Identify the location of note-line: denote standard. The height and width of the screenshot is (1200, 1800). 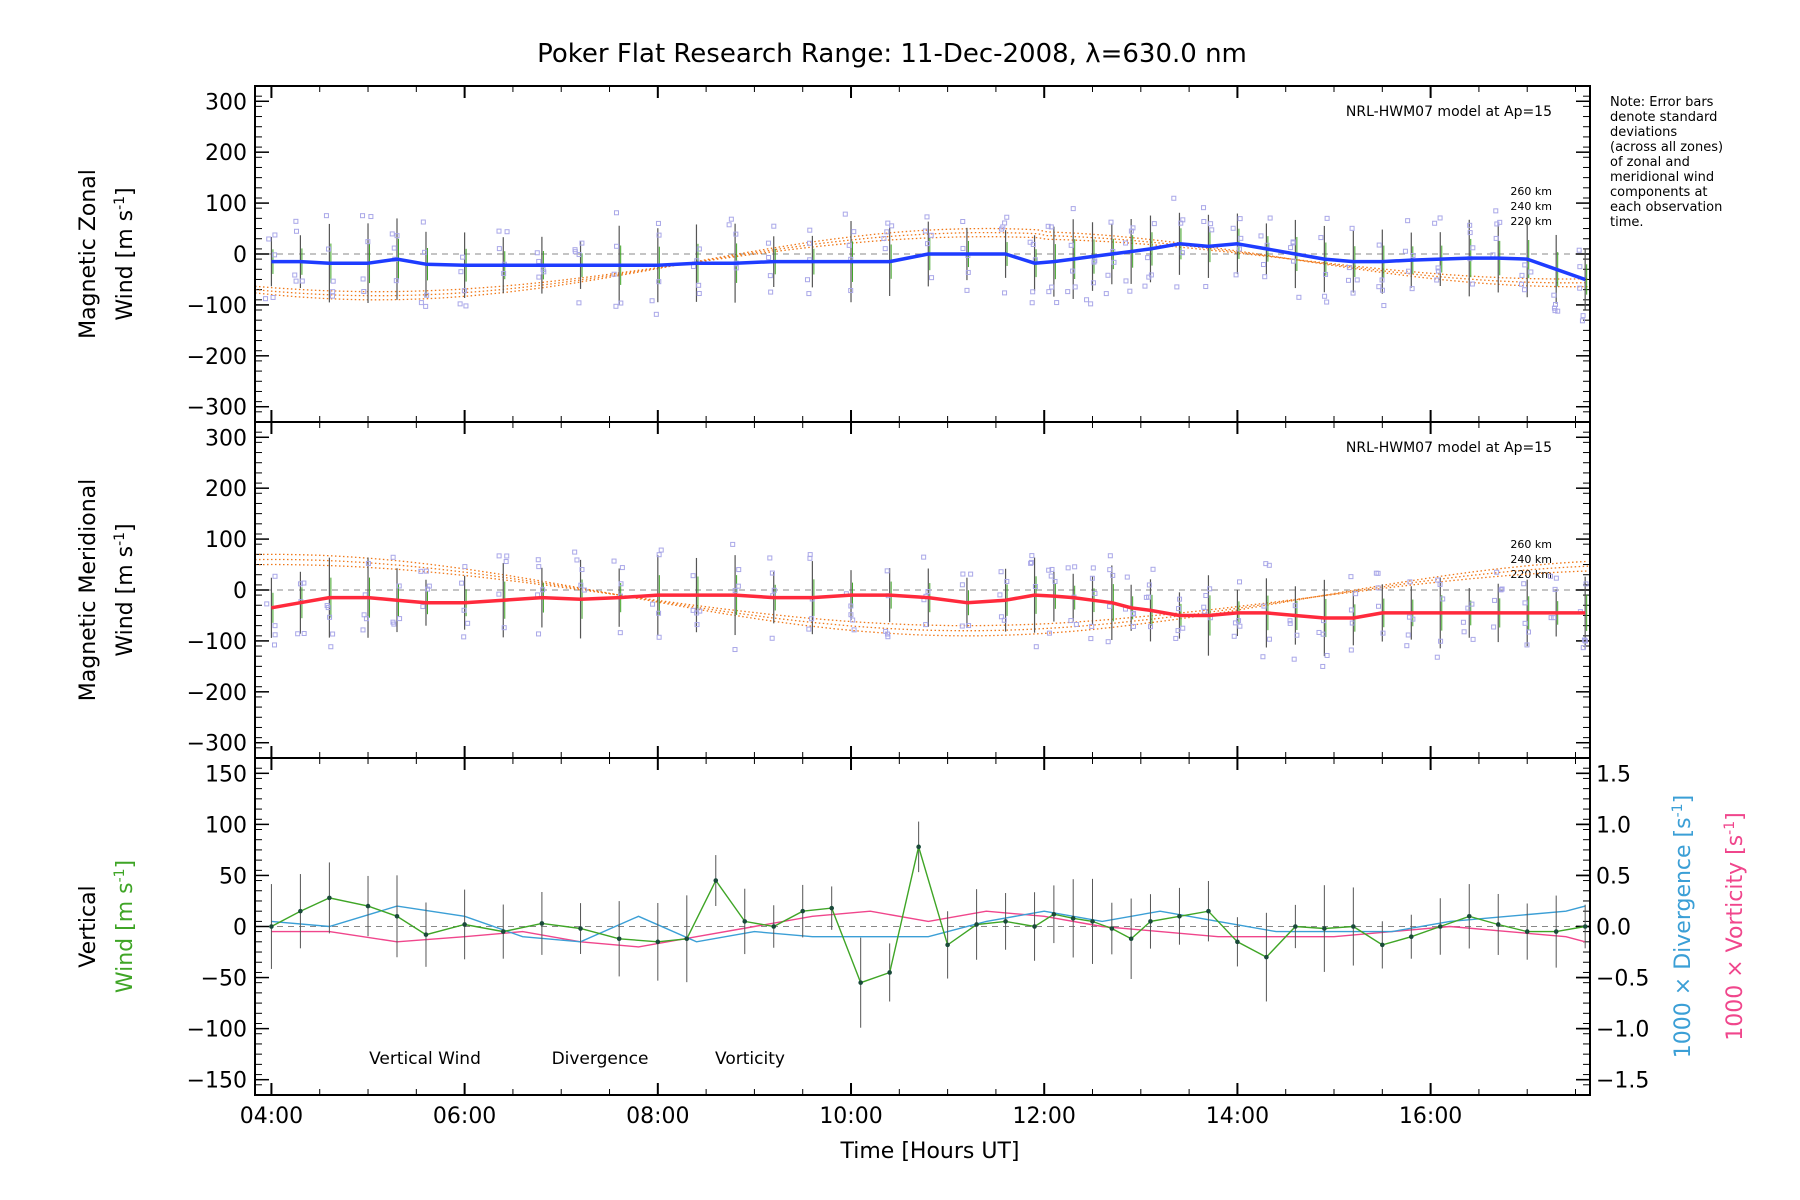
(1663, 117).